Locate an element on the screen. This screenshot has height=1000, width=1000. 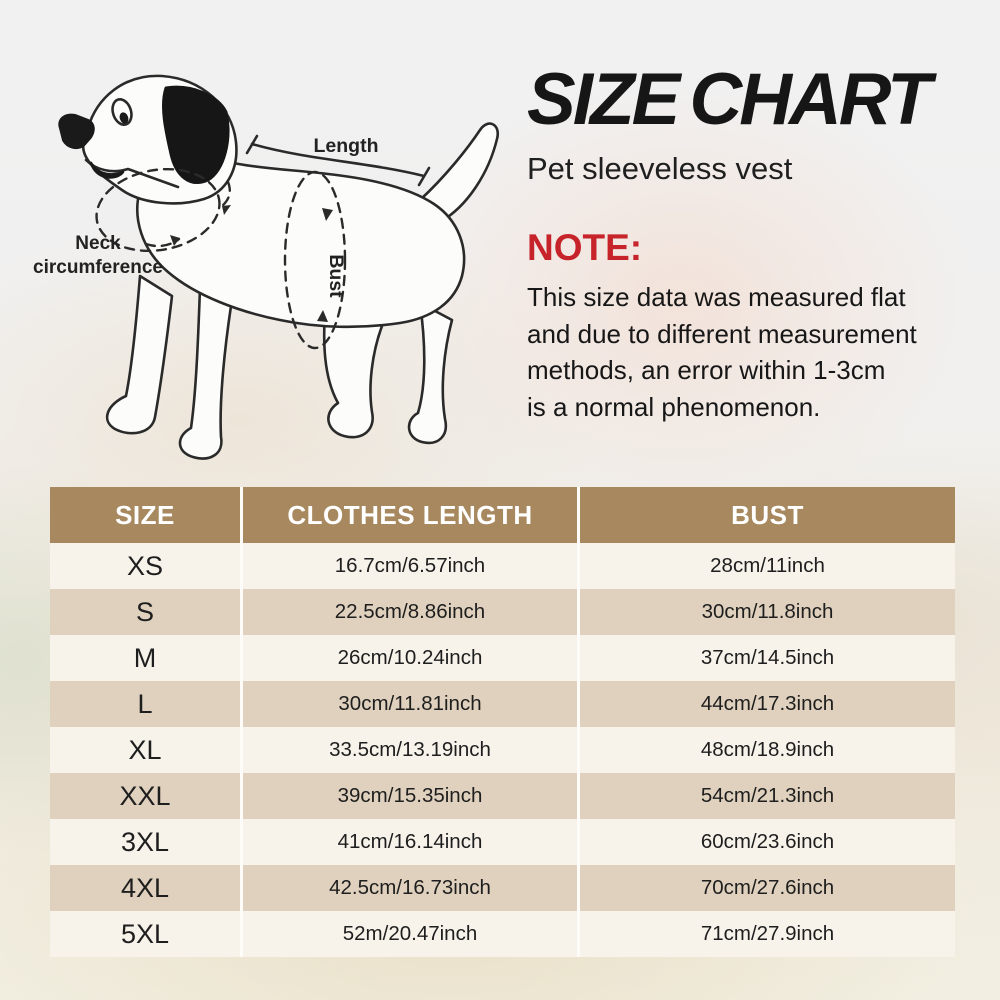
bust-arrow-head-bottom is located at coordinates (322, 316).